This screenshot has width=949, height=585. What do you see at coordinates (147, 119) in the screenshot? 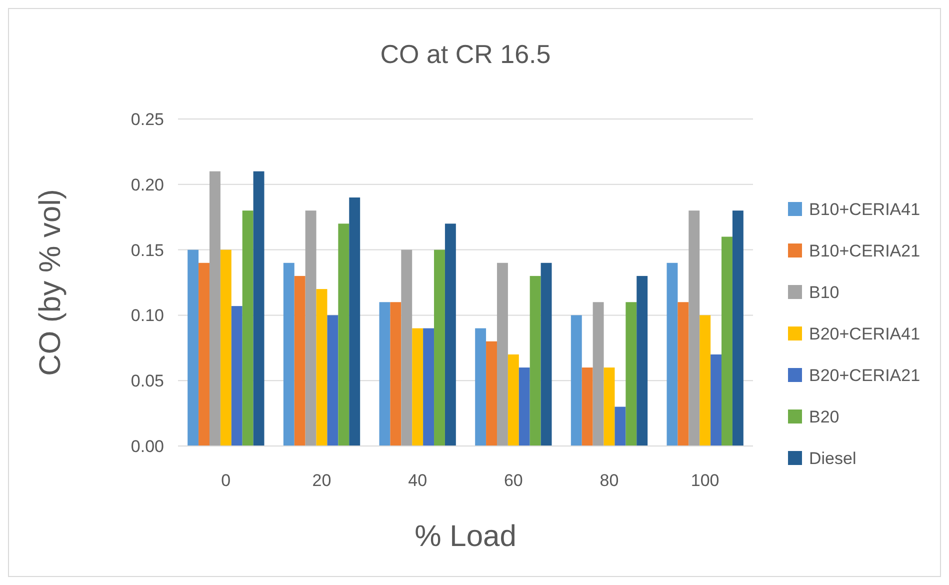
I see `y-tick-label: 0.25` at bounding box center [147, 119].